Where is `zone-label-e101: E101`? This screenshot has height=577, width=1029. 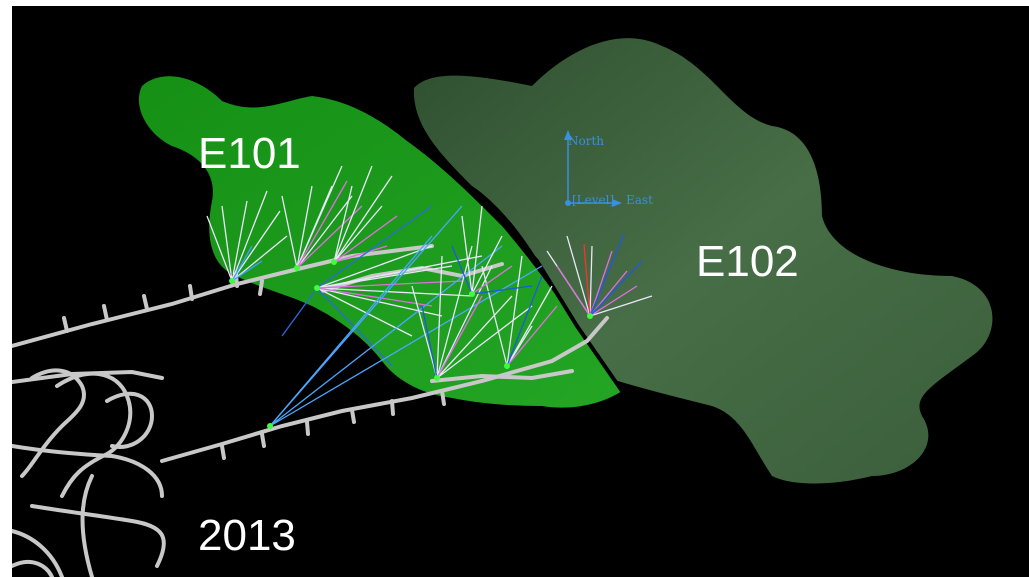 zone-label-e101: E101 is located at coordinates (249, 153).